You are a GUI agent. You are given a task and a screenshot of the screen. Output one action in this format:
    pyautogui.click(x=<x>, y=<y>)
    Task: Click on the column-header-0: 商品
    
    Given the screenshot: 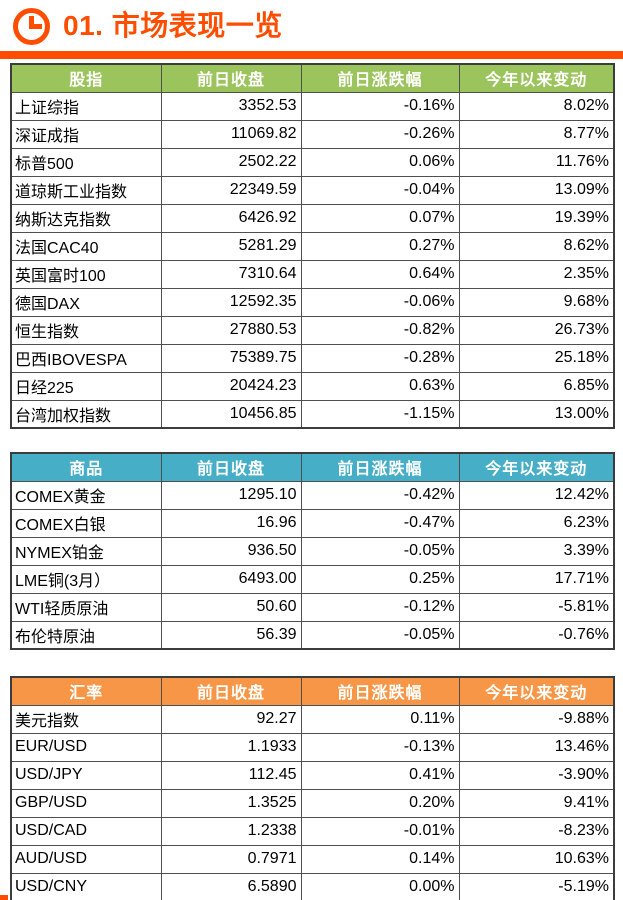 What is the action you would take?
    pyautogui.click(x=86, y=467)
    